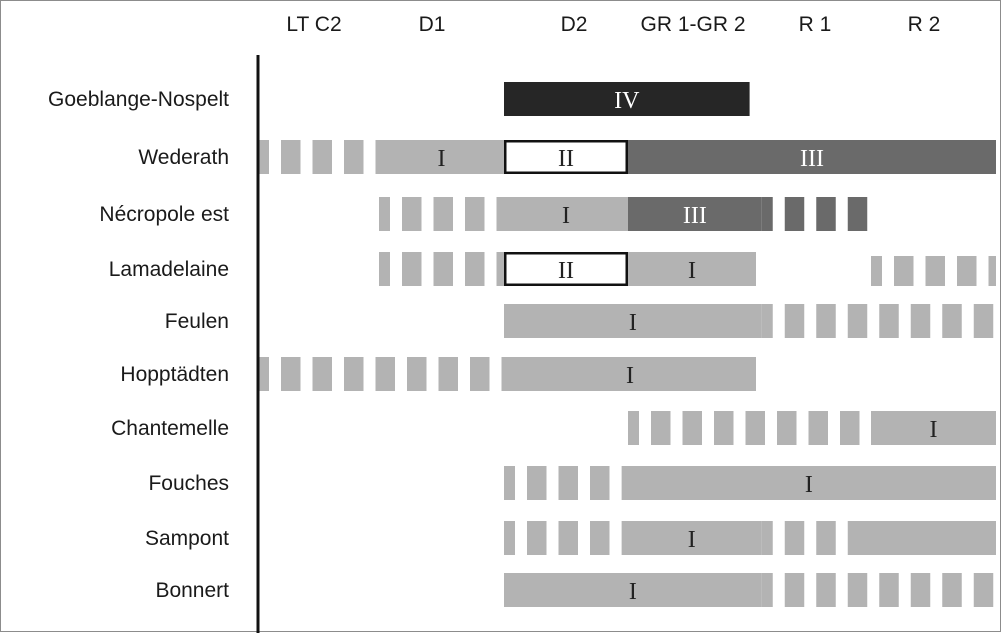  What do you see at coordinates (188, 483) in the screenshot?
I see `site-label: Fouches` at bounding box center [188, 483].